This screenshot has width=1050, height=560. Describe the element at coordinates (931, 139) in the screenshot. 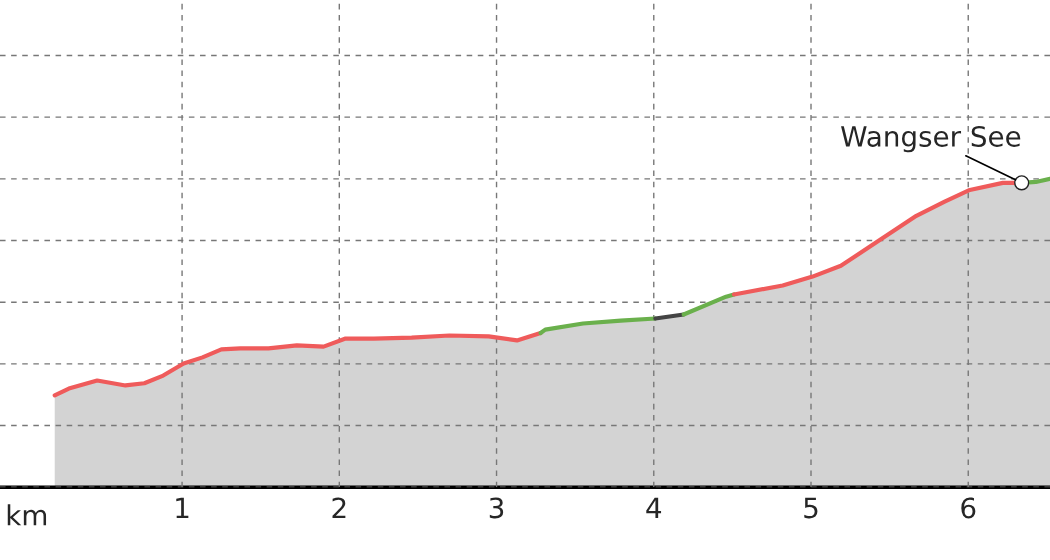

I see `annotation: Wangser See` at that location.